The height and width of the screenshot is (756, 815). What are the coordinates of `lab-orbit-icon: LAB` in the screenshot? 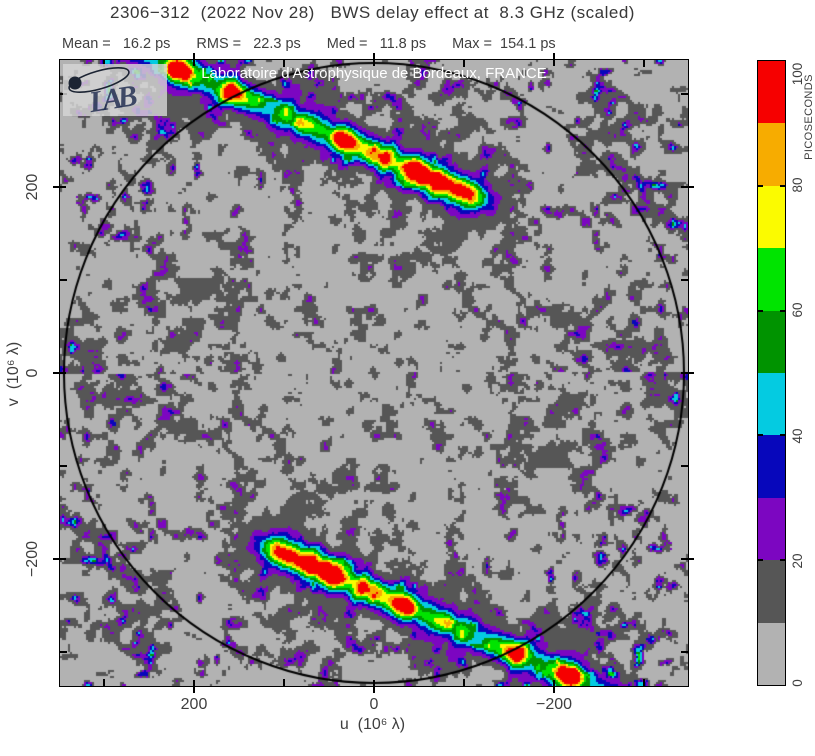 It's located at (103, 93).